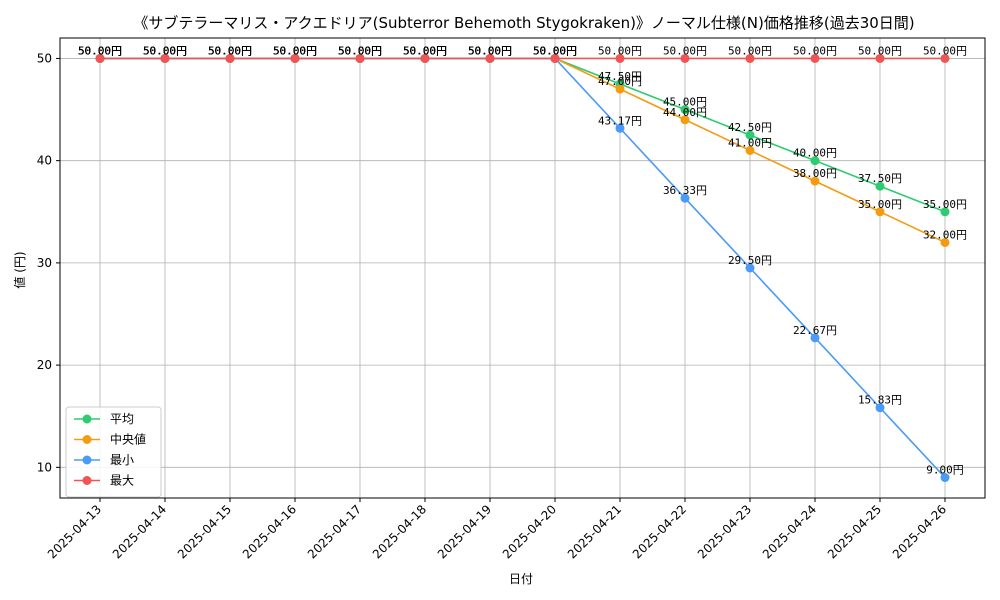  I want to click on x-tick-label: 2025-04-15, so click(204, 531).